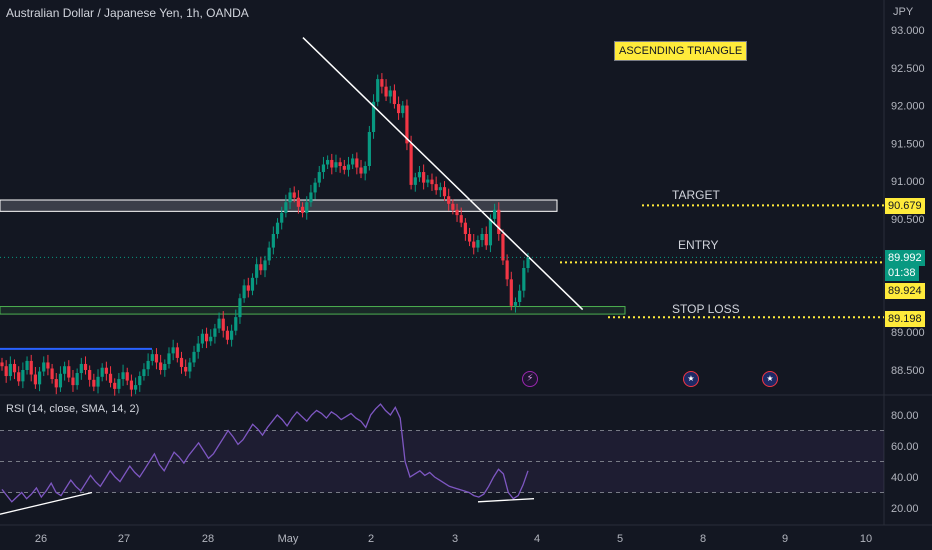 The image size is (932, 550). I want to click on time-tick-label: 28, so click(208, 539).